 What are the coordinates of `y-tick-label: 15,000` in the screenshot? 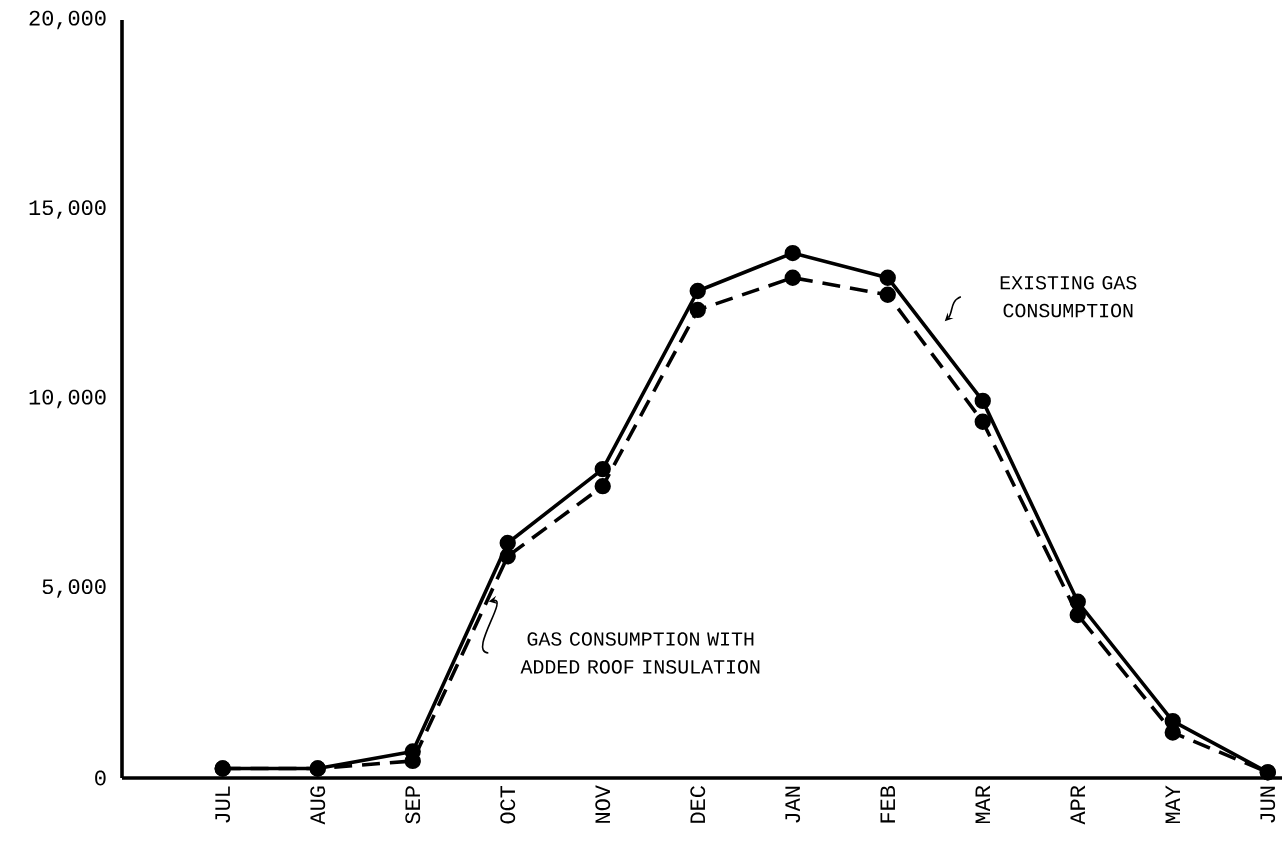 It's located at (67, 209).